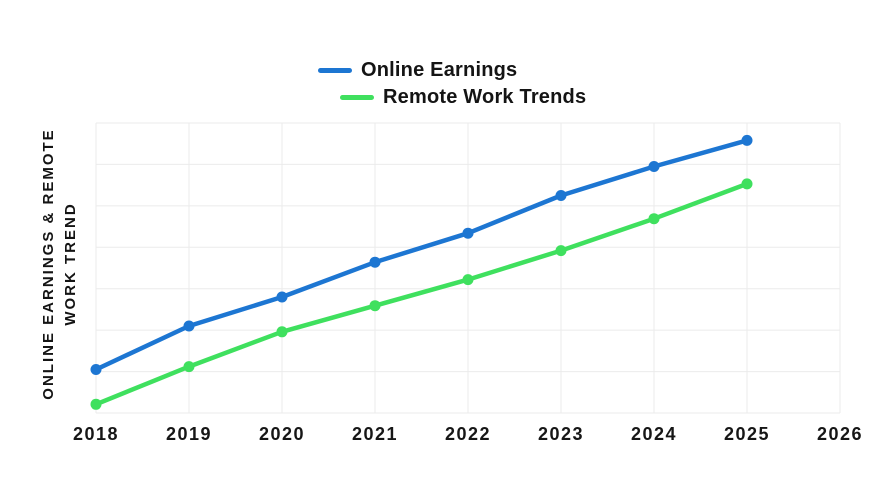 The height and width of the screenshot is (503, 896). I want to click on legend-item-online-earnings: Online Earnings, so click(417, 70).